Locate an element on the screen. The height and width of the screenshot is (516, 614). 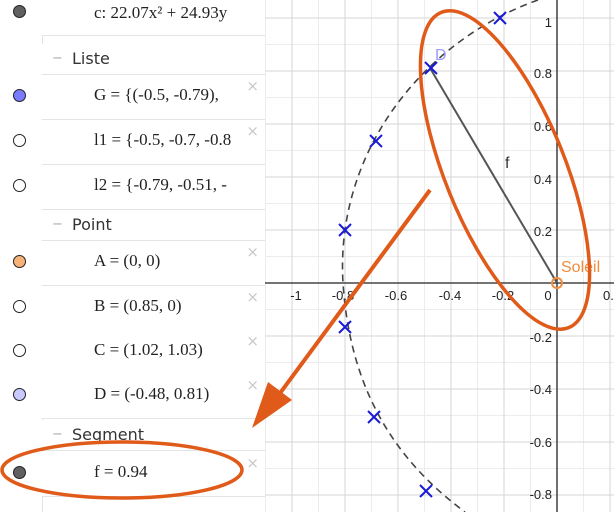
algebra-row-D: D = (-0.48, 0.81) × is located at coordinates (139, 396).